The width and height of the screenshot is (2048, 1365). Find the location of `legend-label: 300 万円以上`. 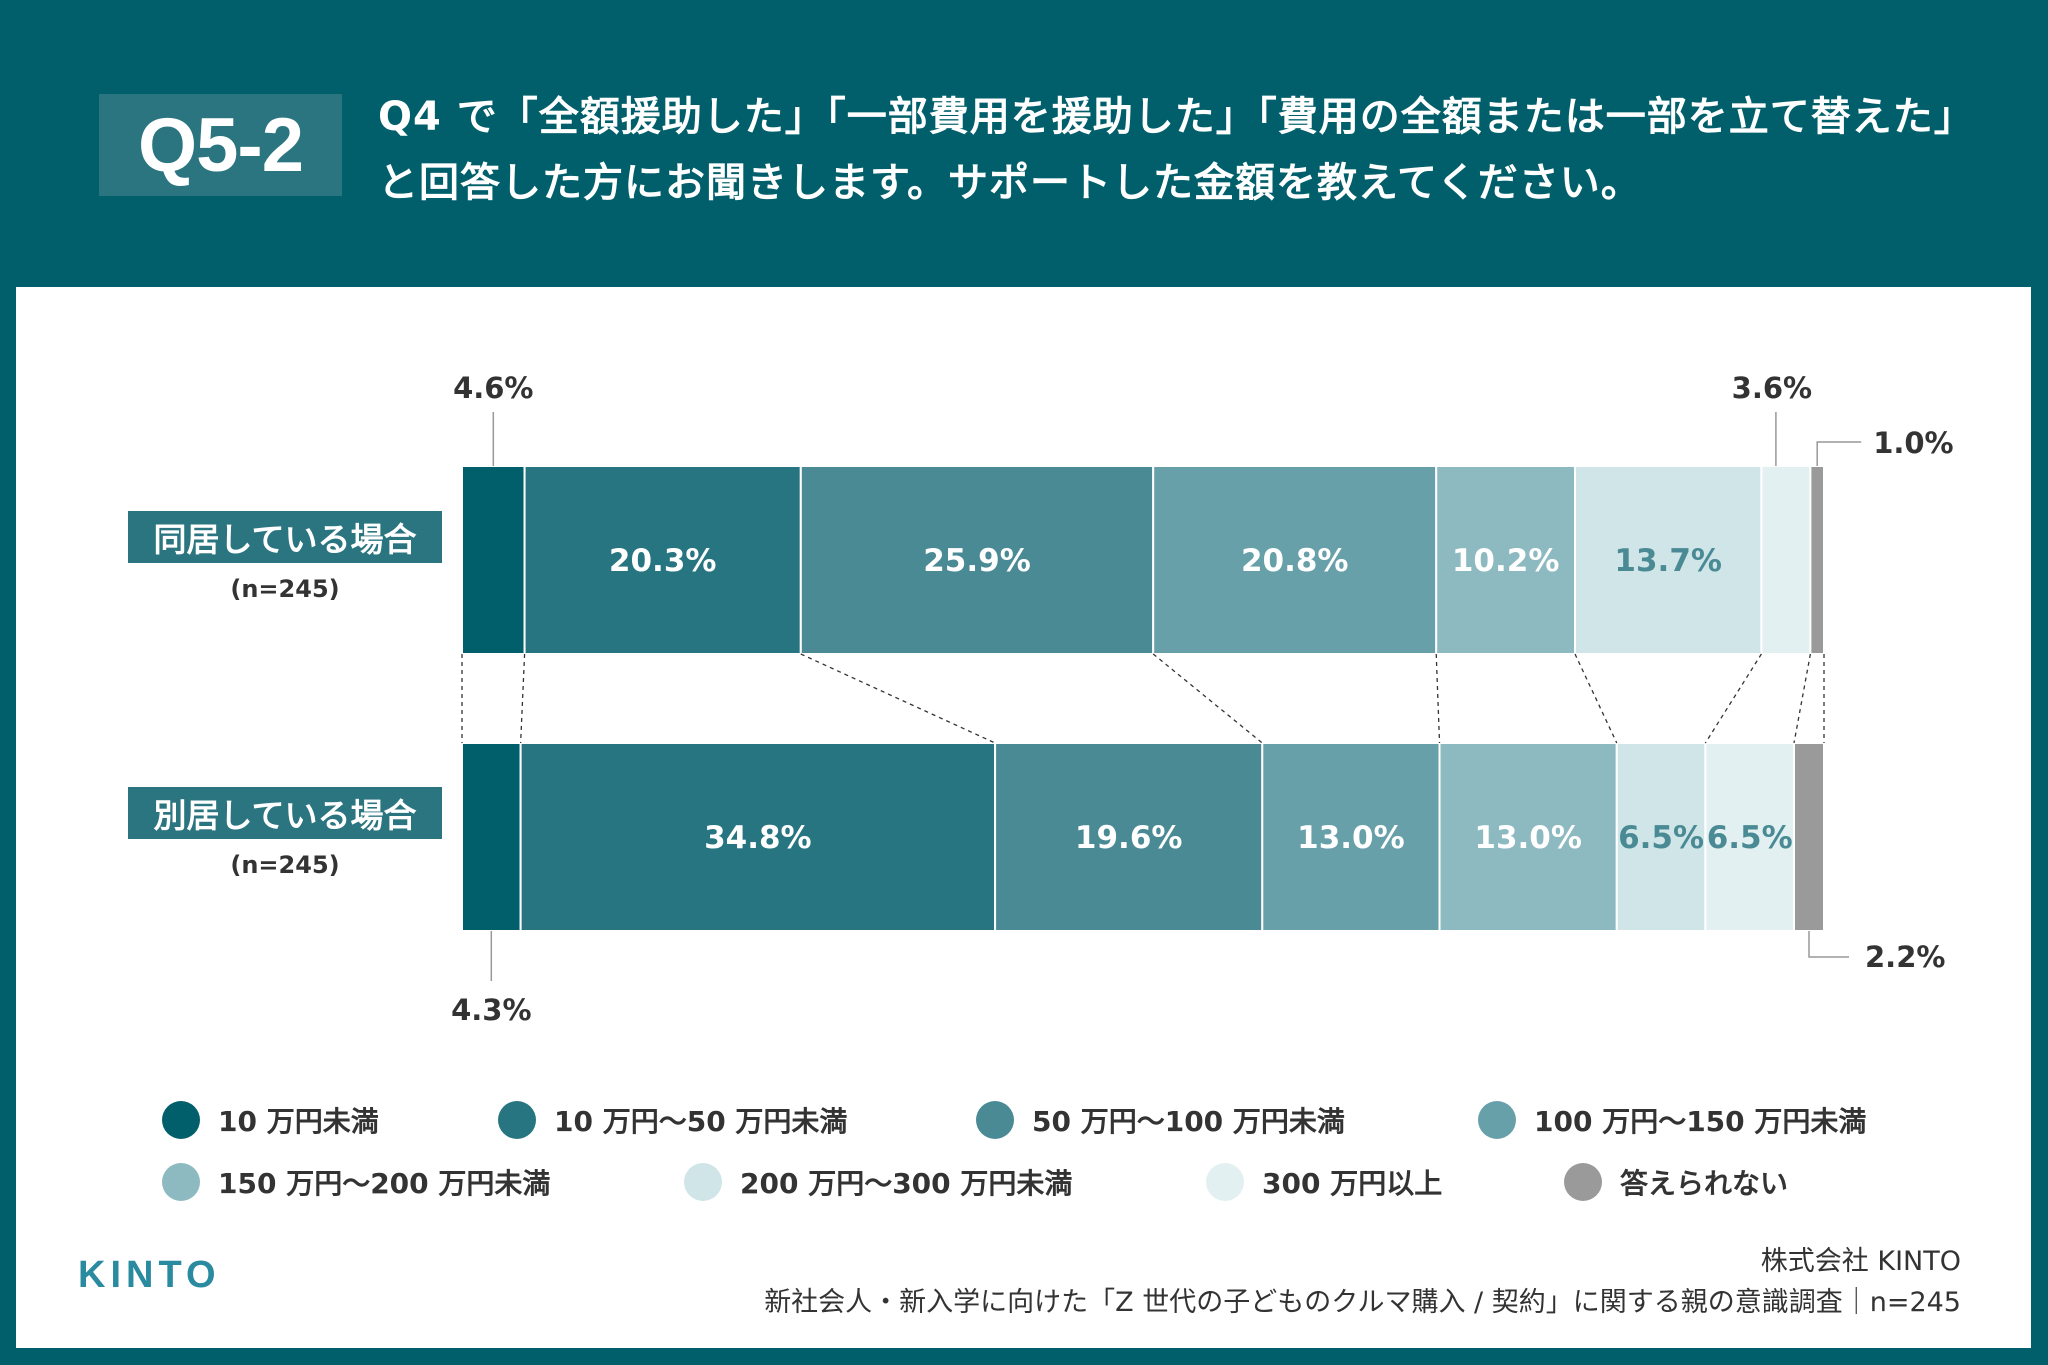

legend-label: 300 万円以上 is located at coordinates (1352, 1183).